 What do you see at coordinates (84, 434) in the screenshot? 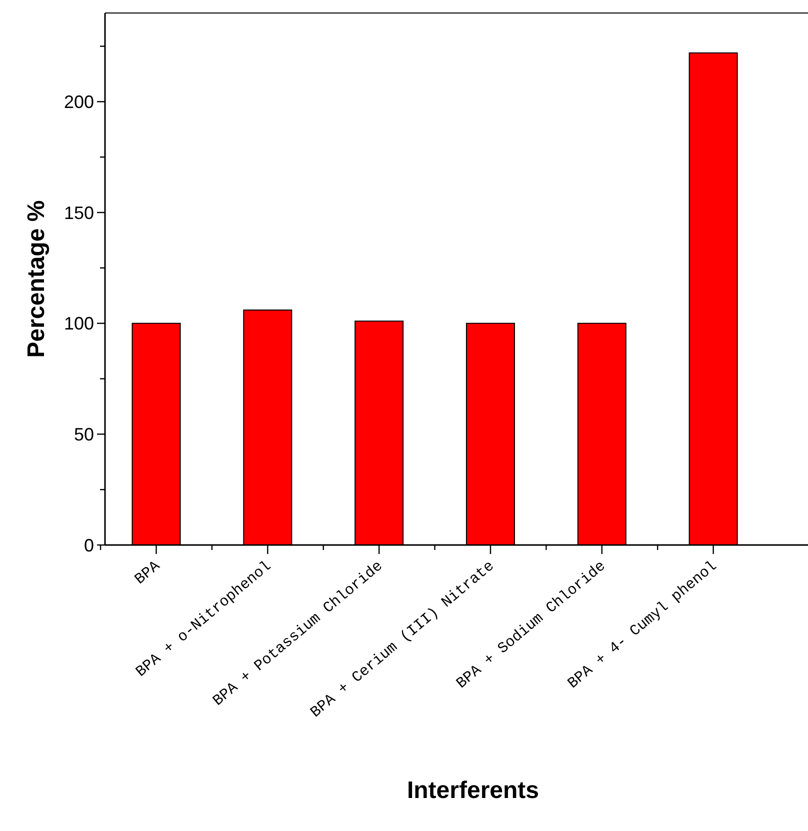
I see `y-tick-label: 50` at bounding box center [84, 434].